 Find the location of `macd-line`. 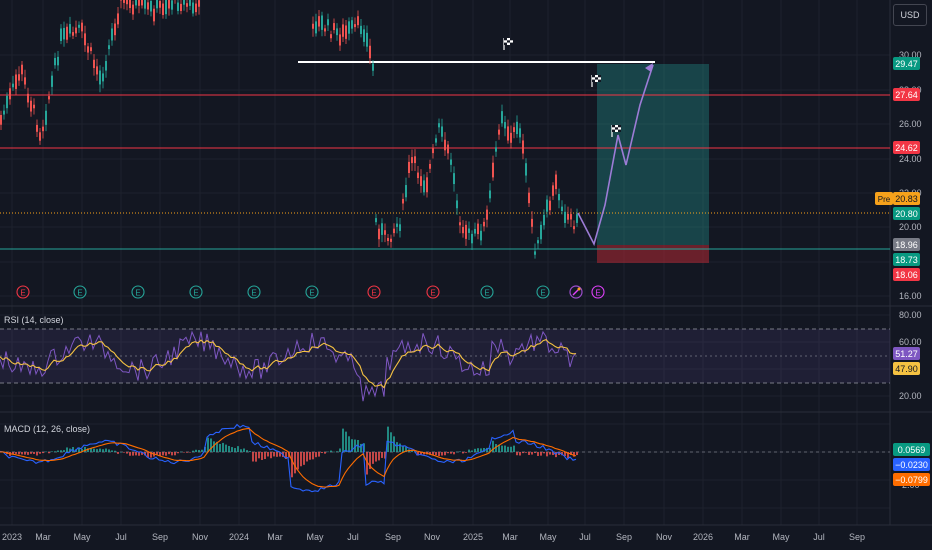

macd-line is located at coordinates (288, 458).